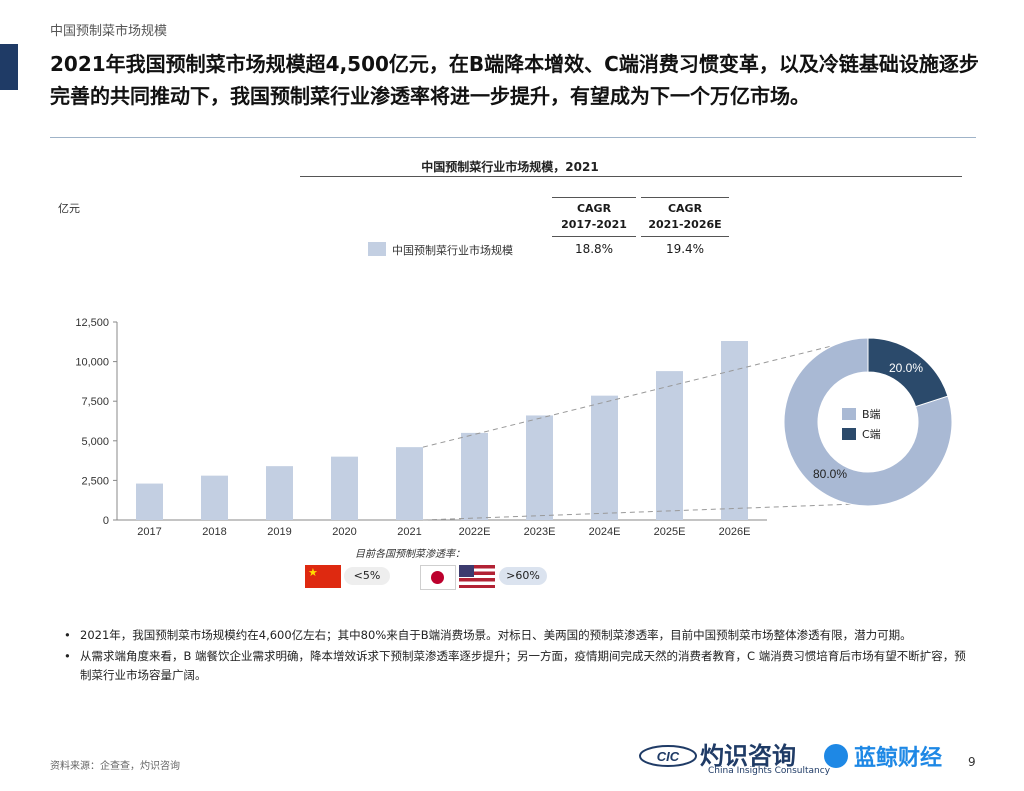  What do you see at coordinates (95, 402) in the screenshot?
I see `y-tick-label: 7,500` at bounding box center [95, 402].